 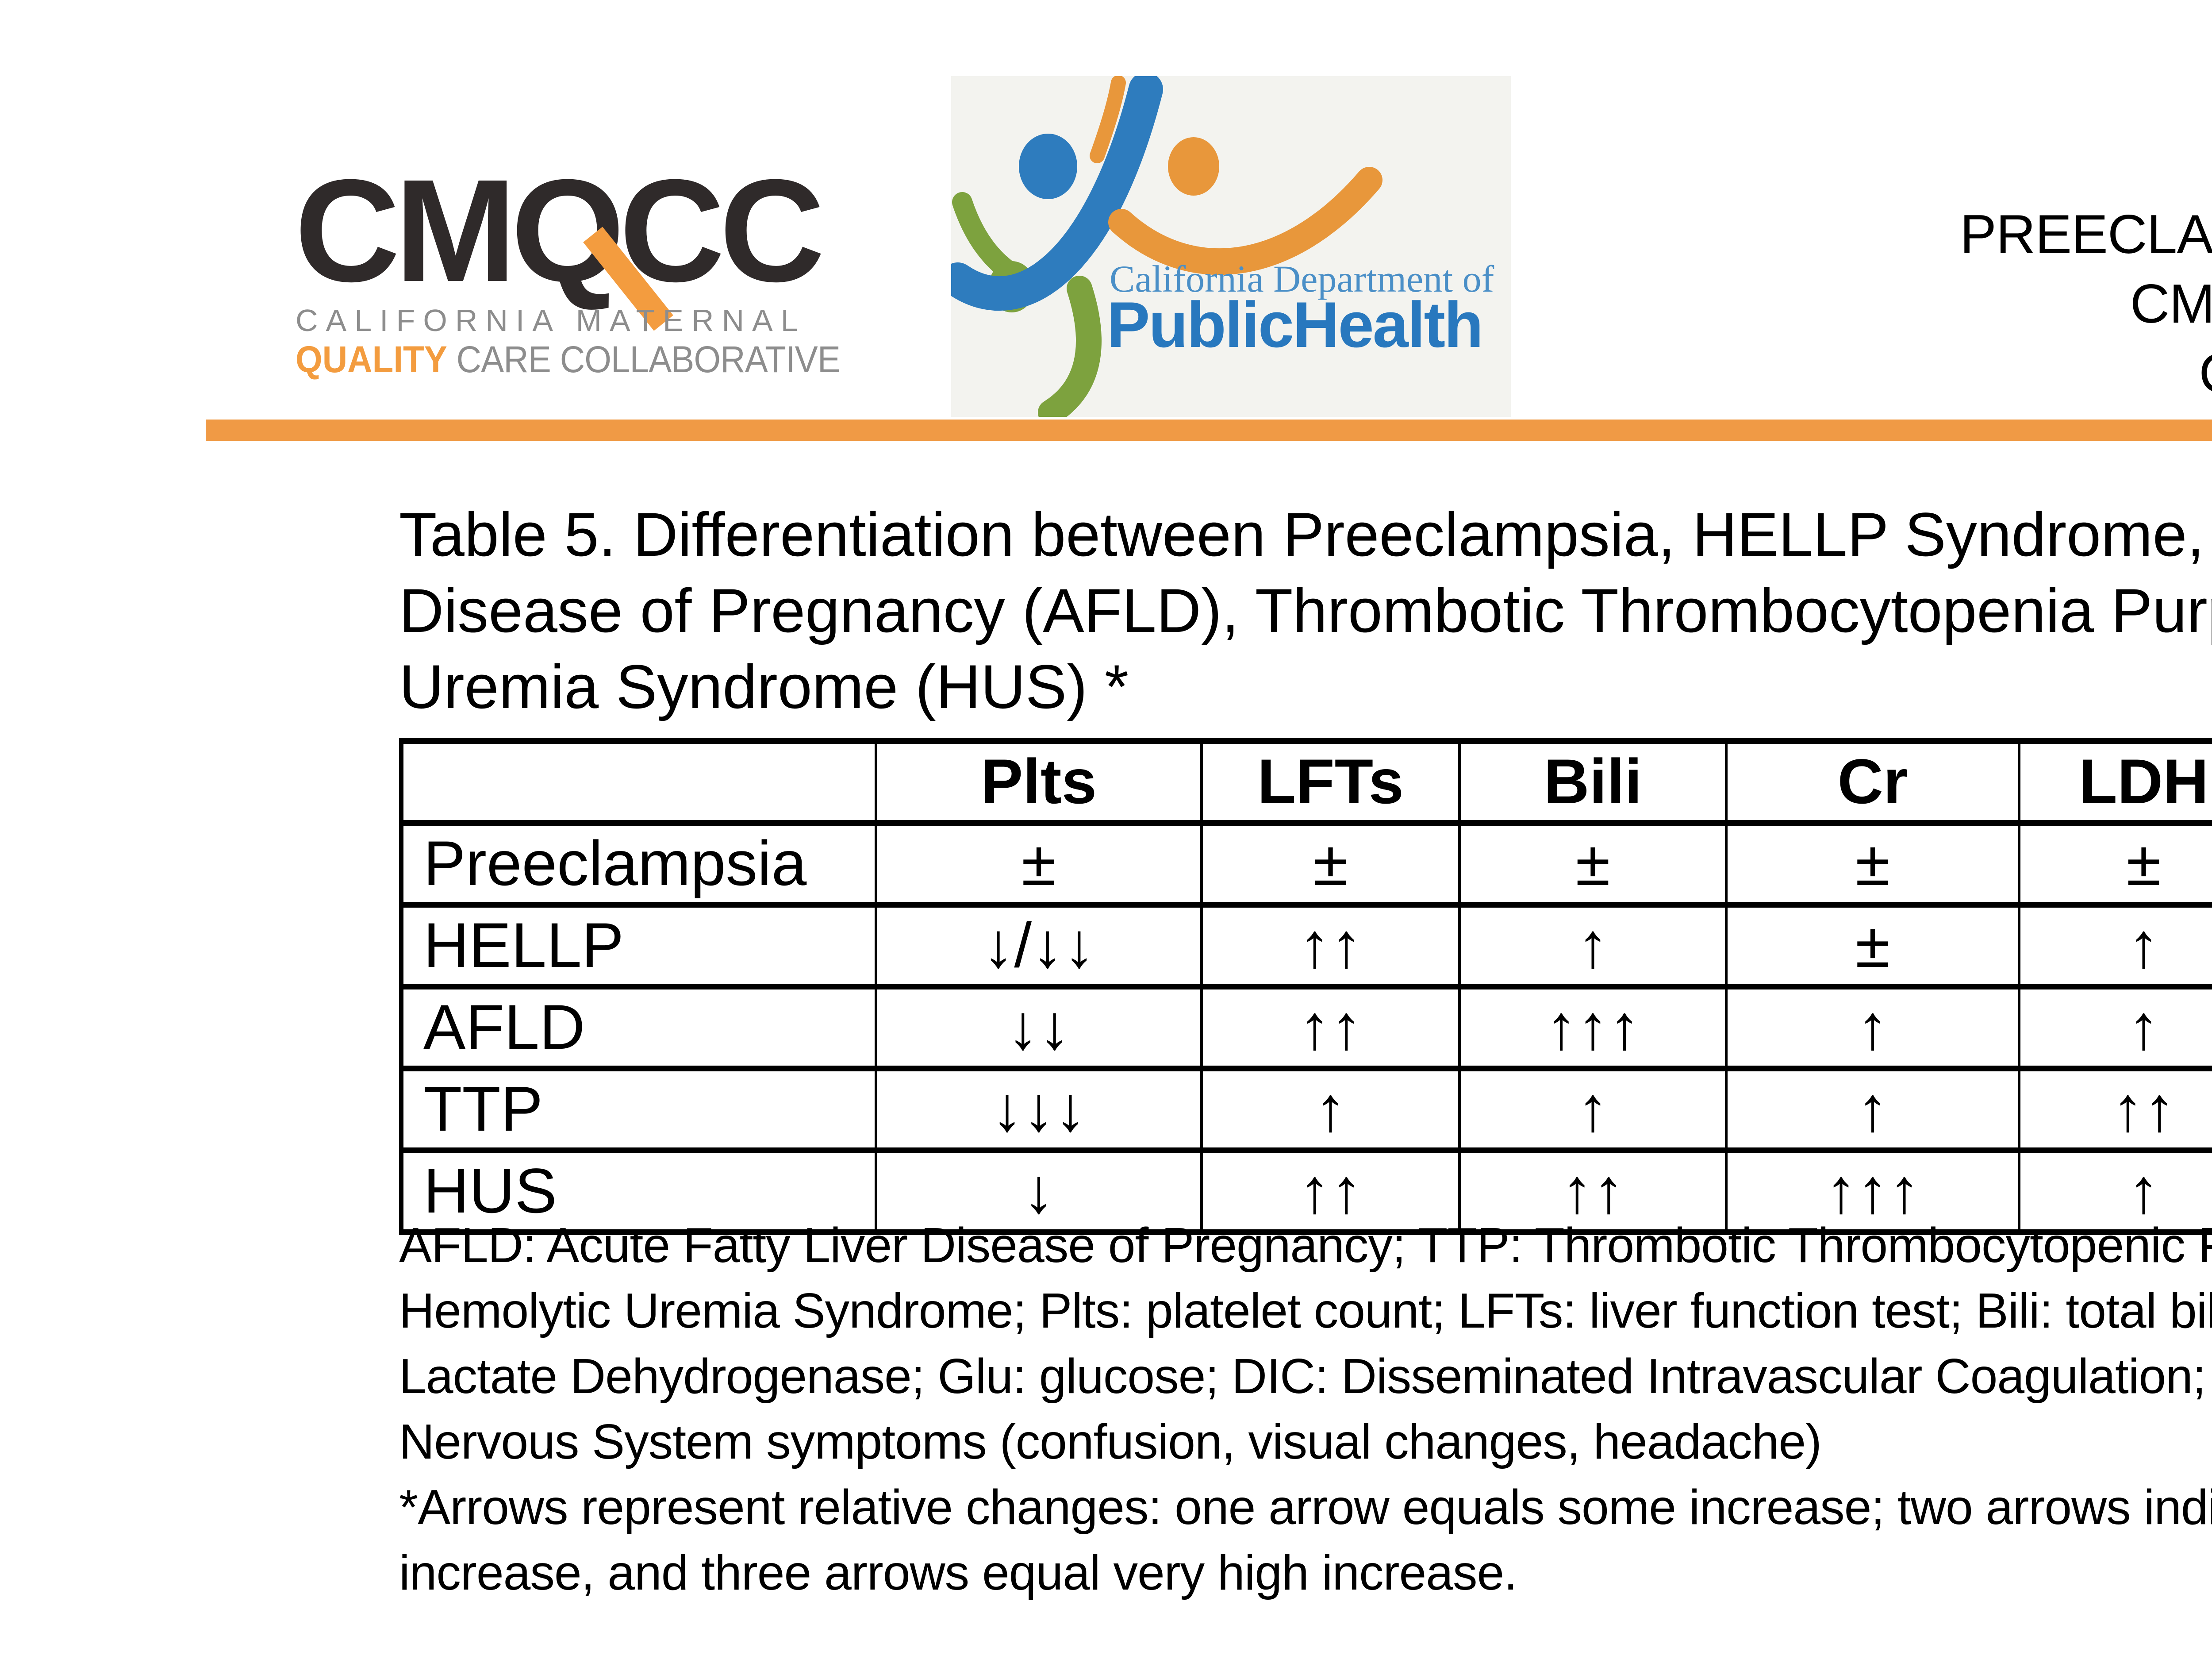 What do you see at coordinates (639, 1027) in the screenshot?
I see `row-label: AFLD` at bounding box center [639, 1027].